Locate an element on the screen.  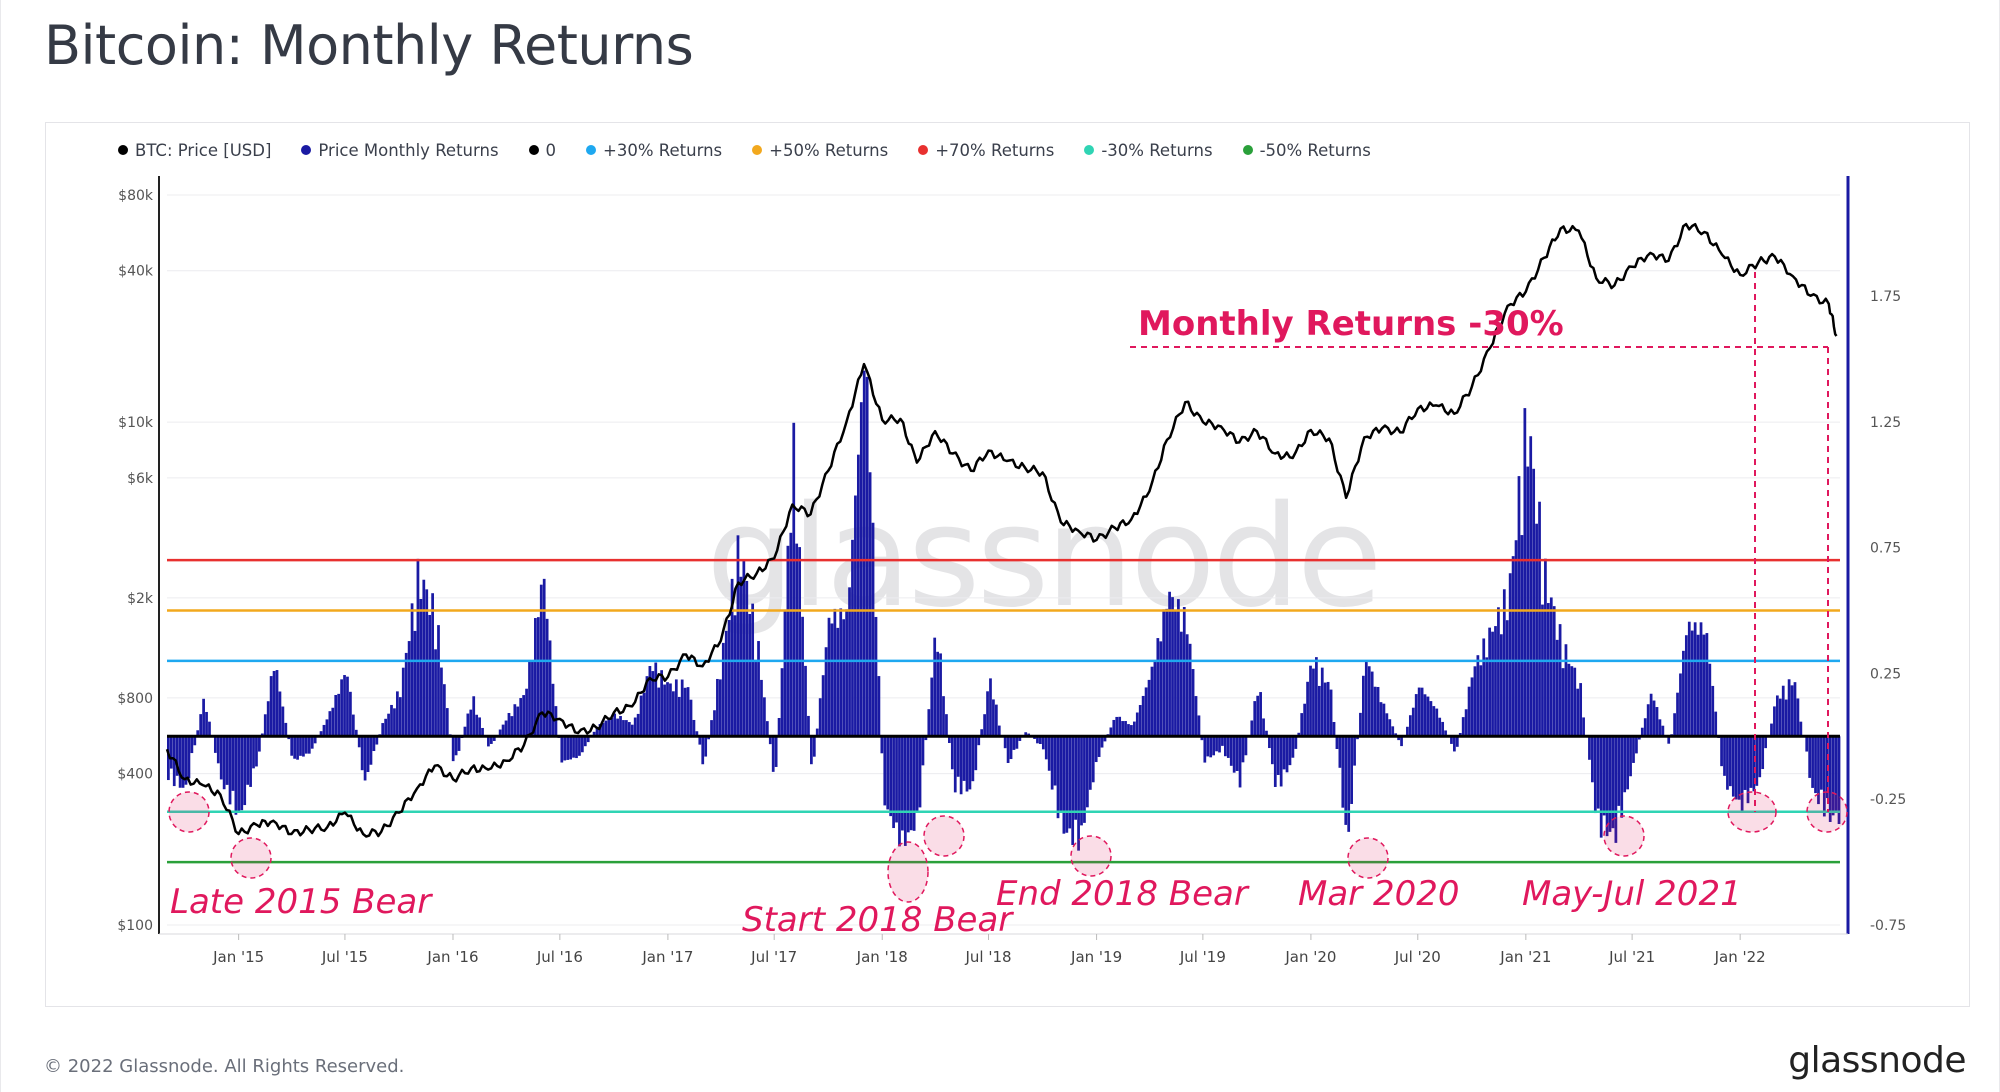
x-tick-label: Jul '15 is located at coordinates (344, 957).